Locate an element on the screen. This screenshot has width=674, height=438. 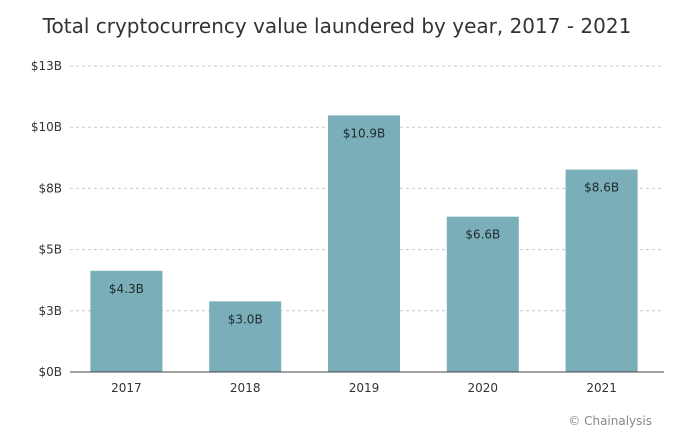
y-tick-label: $3B is located at coordinates (50, 311).